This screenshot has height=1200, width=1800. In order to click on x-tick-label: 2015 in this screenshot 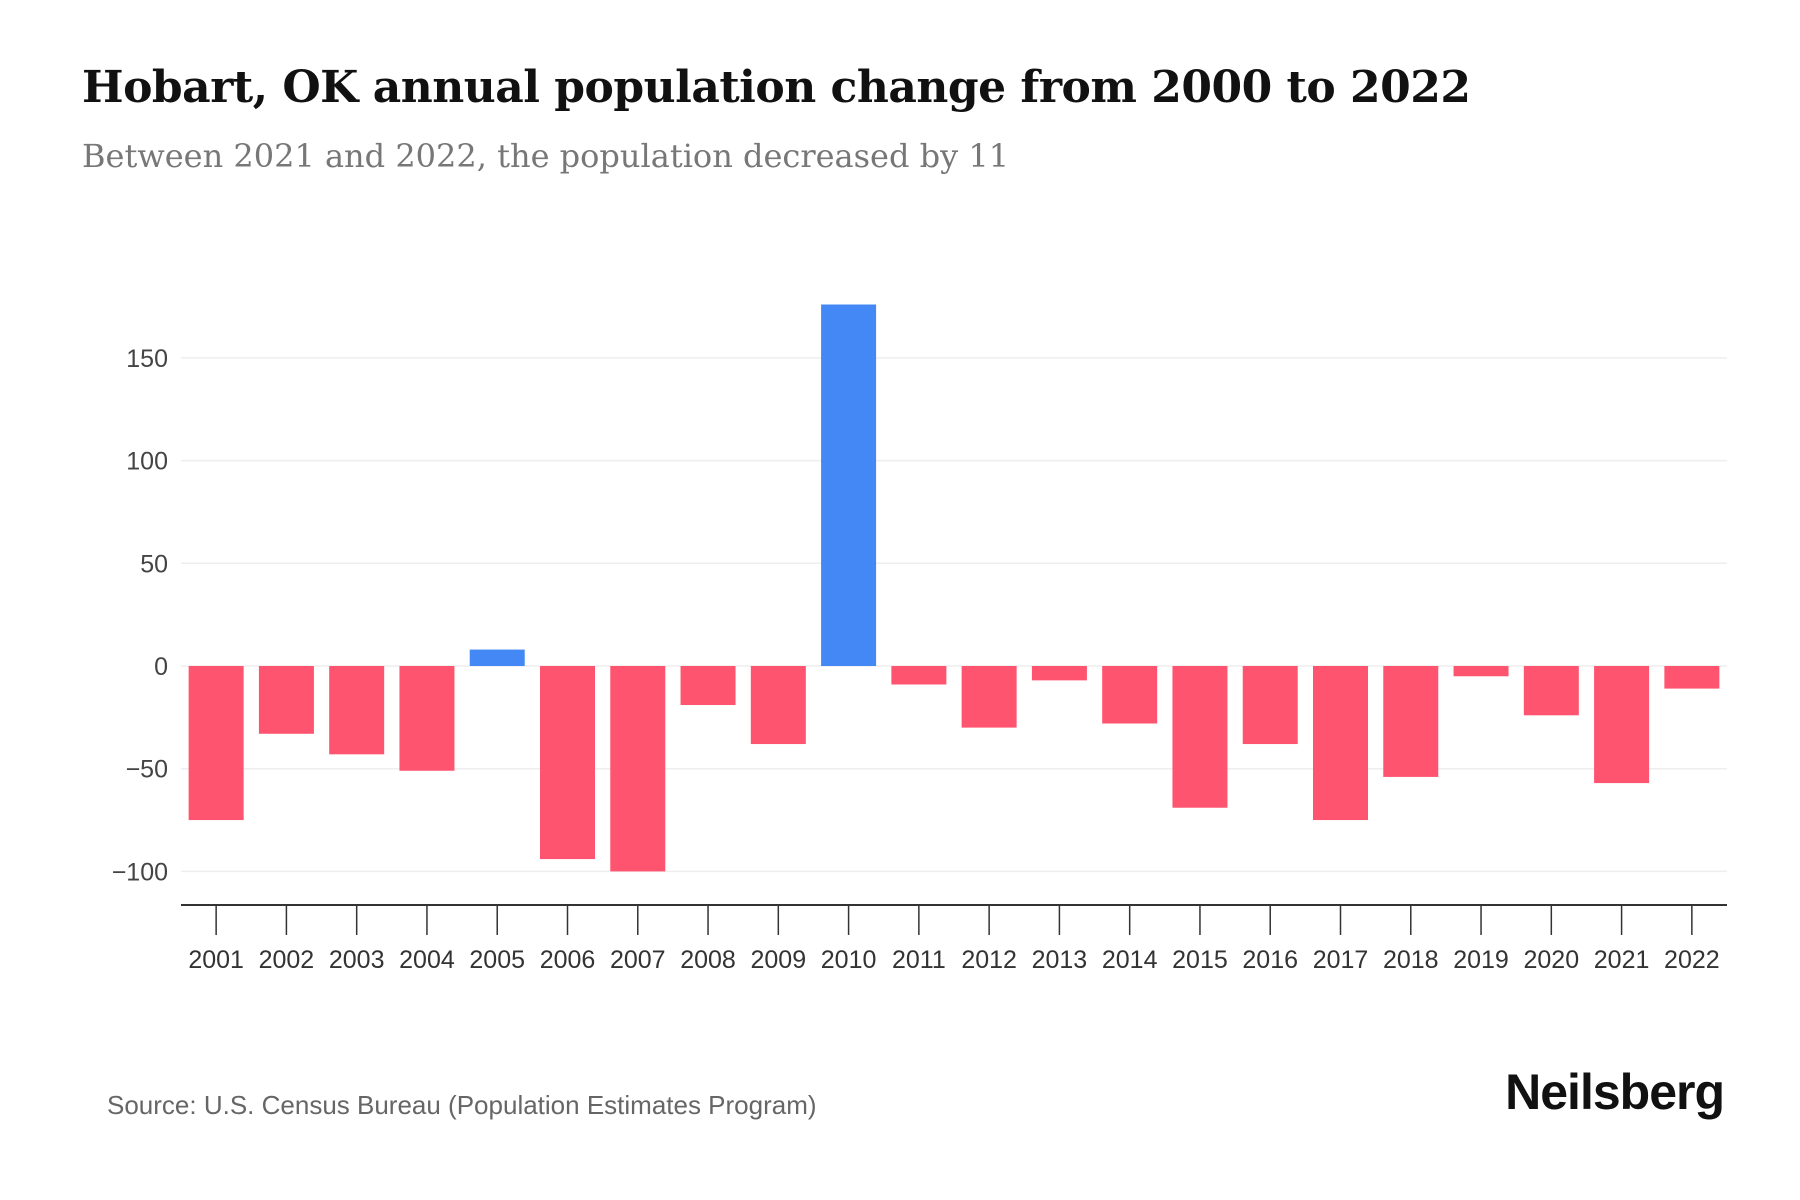, I will do `click(1200, 960)`.